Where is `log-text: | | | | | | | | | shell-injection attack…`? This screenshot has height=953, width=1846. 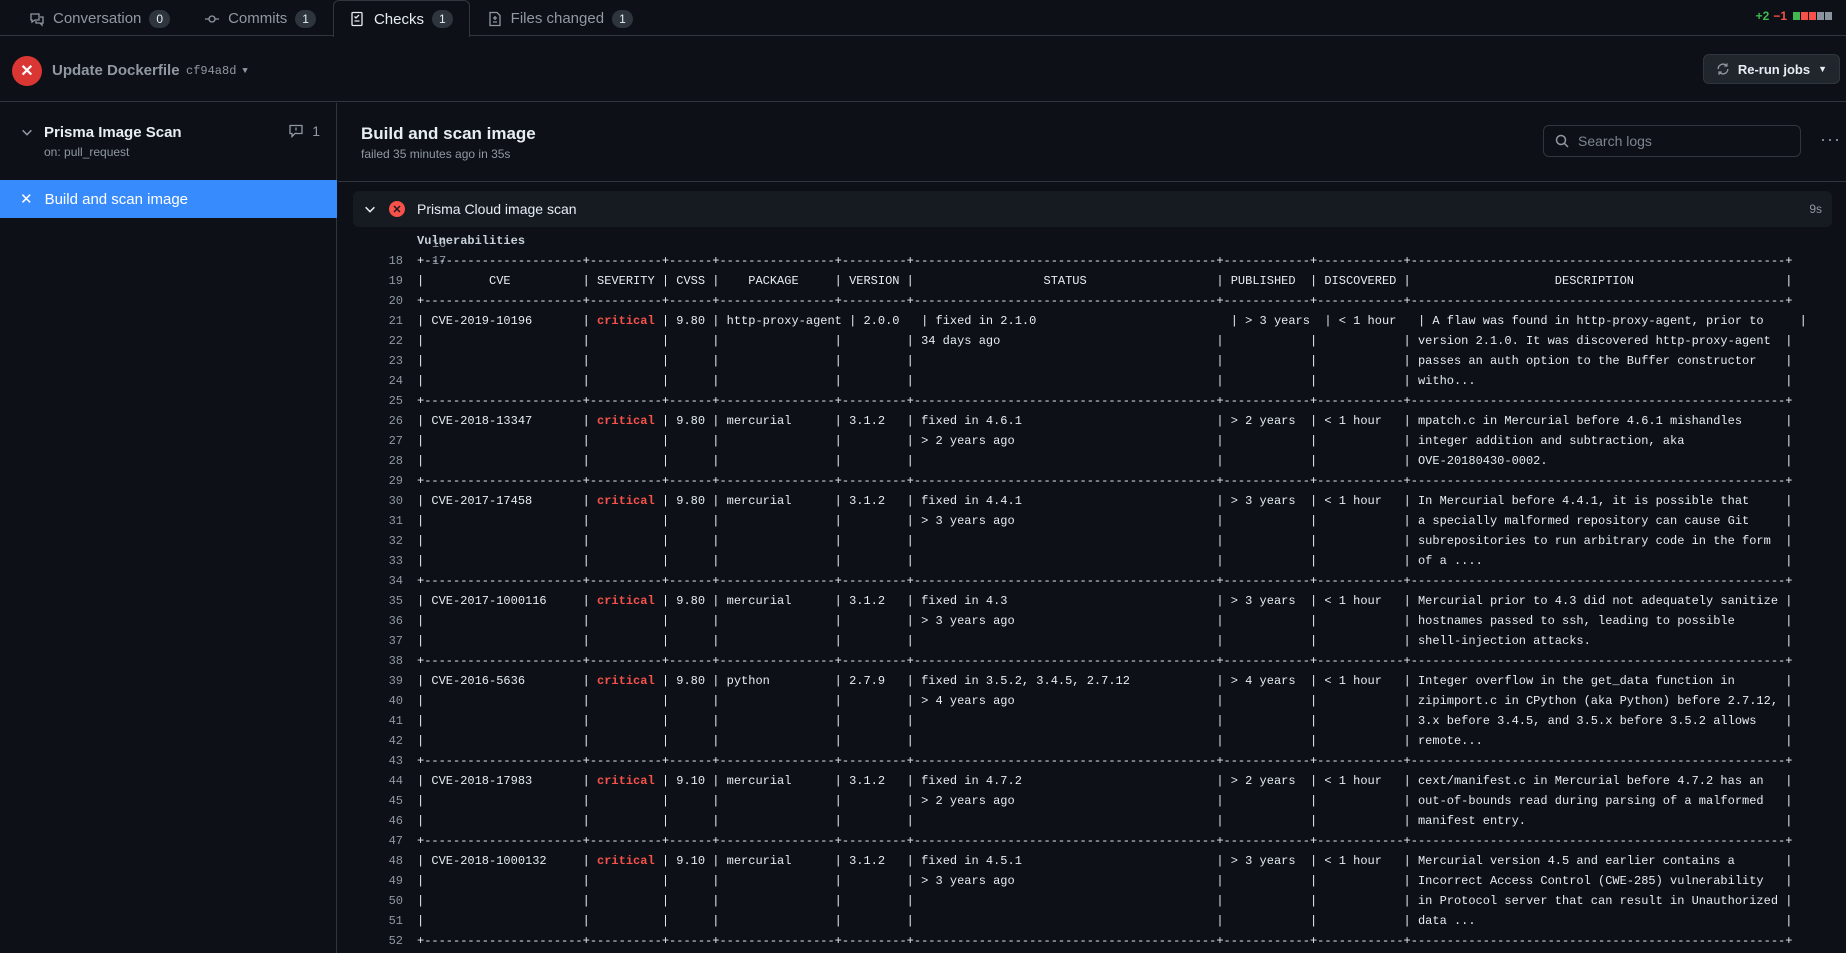
log-text: | | | | | | | | | shell-injection attack… is located at coordinates (1105, 641).